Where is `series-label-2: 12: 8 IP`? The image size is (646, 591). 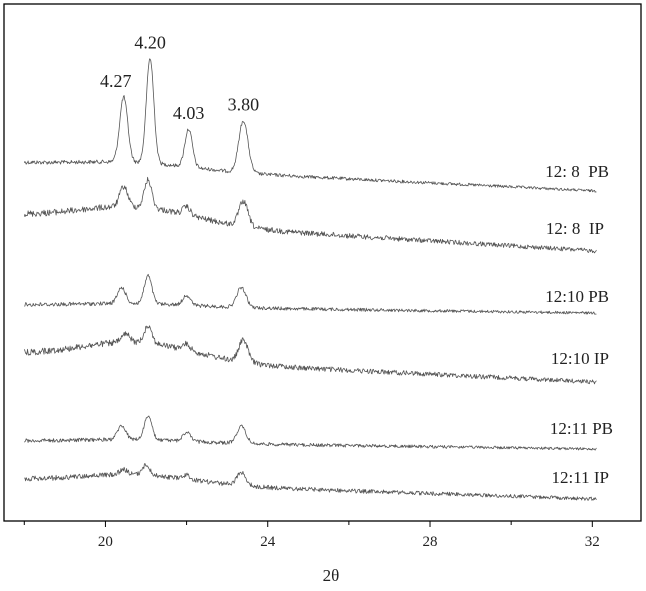
series-label-2: 12: 8 IP is located at coordinates (575, 228).